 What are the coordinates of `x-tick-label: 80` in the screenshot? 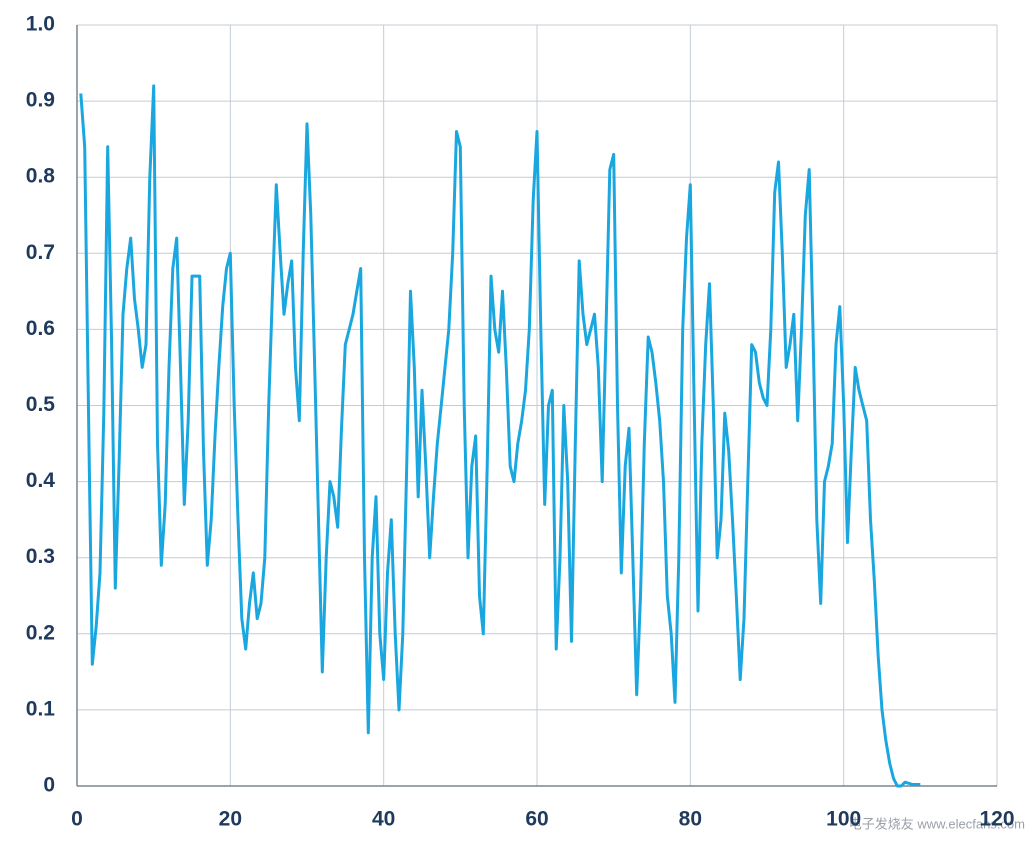 It's located at (690, 819).